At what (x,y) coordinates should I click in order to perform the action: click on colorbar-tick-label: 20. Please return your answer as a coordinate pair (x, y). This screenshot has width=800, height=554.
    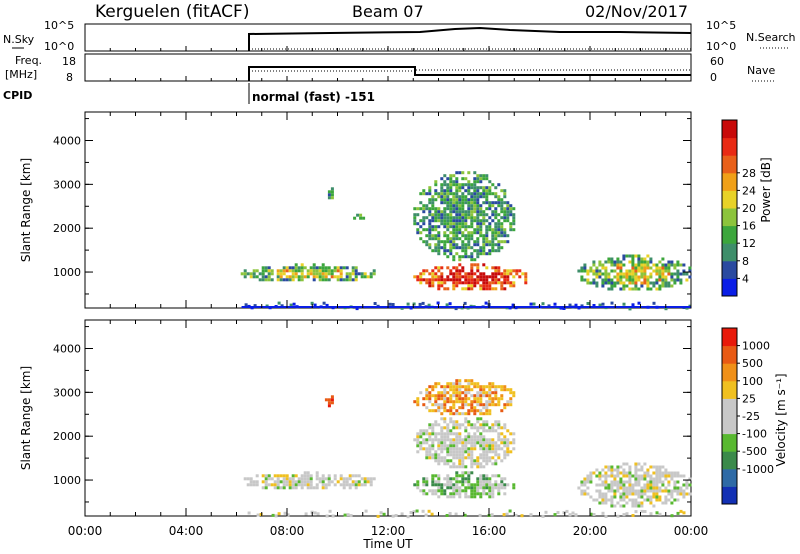
    Looking at the image, I should click on (749, 208).